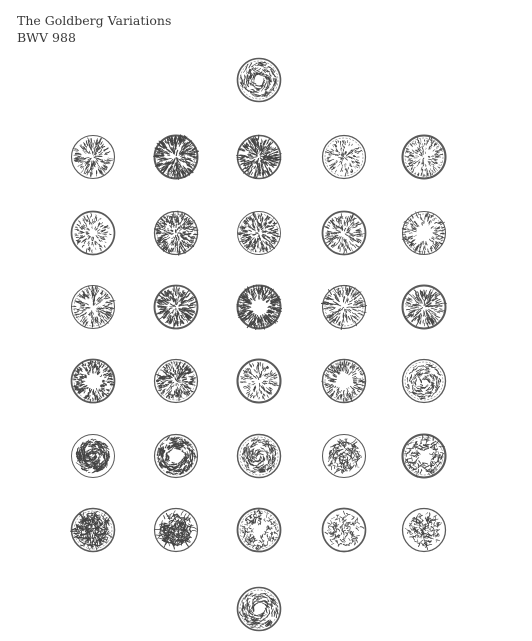  Describe the element at coordinates (259, 609) in the screenshot. I see `aria-da-capo-disc` at that location.